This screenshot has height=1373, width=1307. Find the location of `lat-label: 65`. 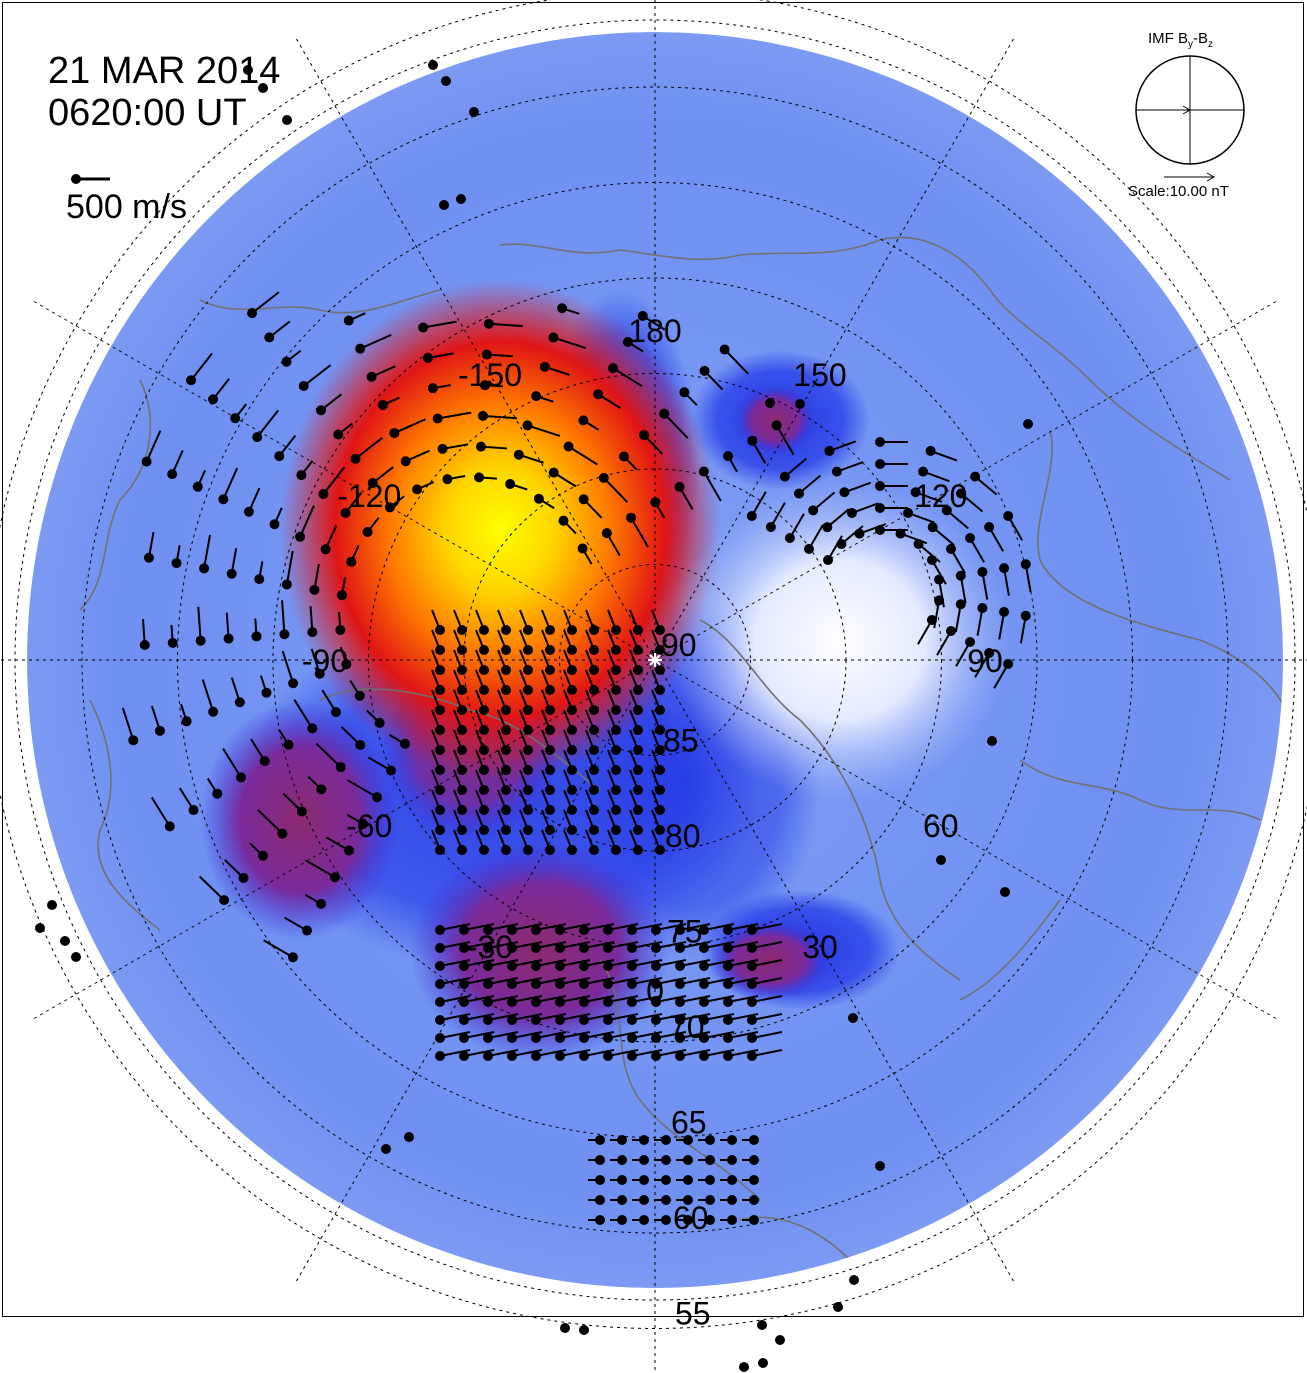

lat-label: 65 is located at coordinates (689, 1123).